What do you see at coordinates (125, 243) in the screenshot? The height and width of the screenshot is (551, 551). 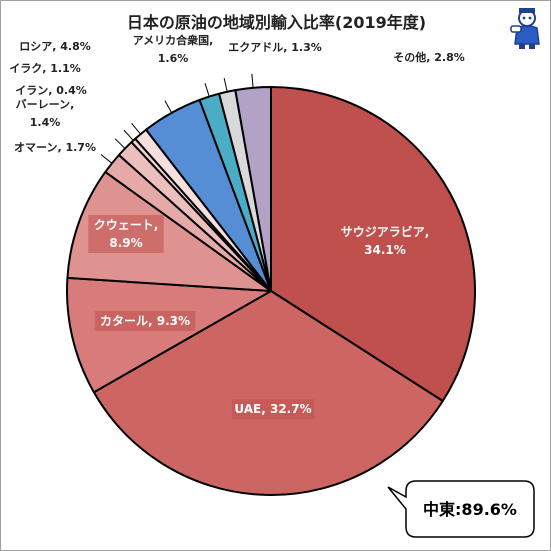 I see `data-label-3-value: 8.9%` at bounding box center [125, 243].